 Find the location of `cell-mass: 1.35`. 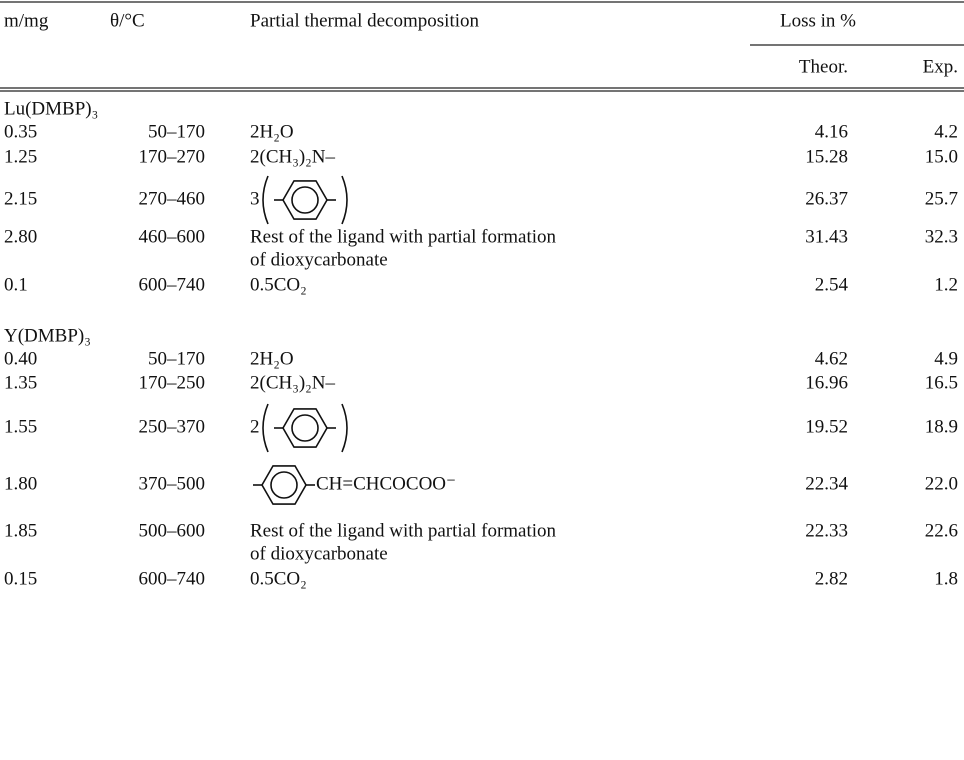

cell-mass: 1.35 is located at coordinates (20, 382).